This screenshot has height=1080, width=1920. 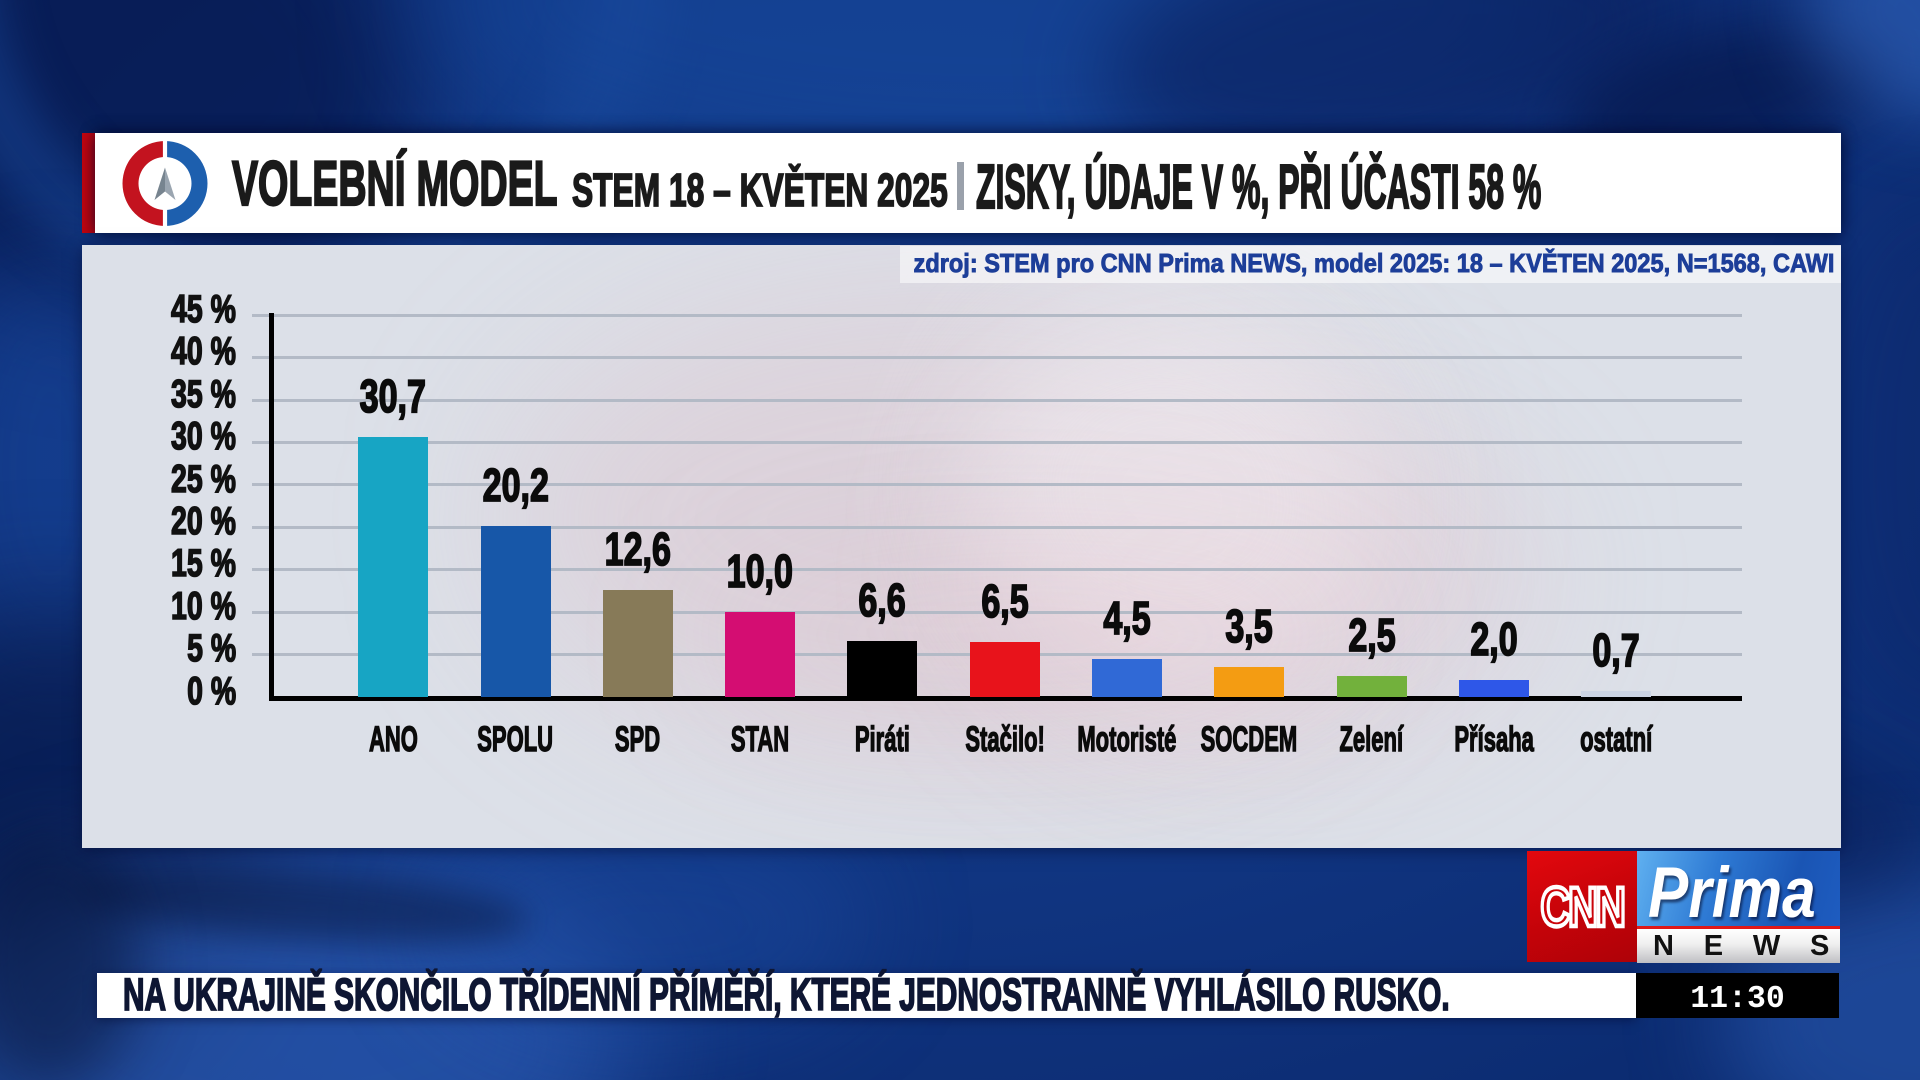 What do you see at coordinates (1581, 907) in the screenshot?
I see `svg-text: CNN` at bounding box center [1581, 907].